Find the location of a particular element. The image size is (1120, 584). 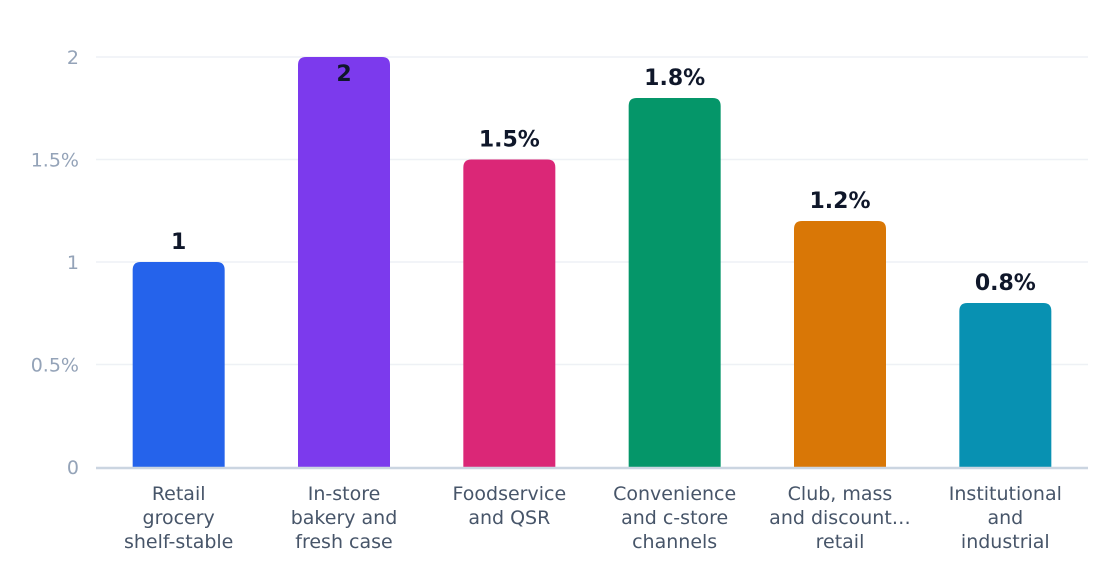

x-category-label: Club, mass and discount… retail is located at coordinates (840, 518).